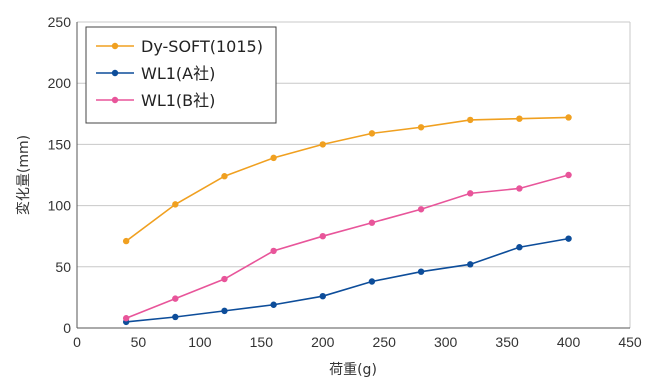  Describe the element at coordinates (23, 175) in the screenshot. I see `y-axis-title: 変化量(mm)` at that location.